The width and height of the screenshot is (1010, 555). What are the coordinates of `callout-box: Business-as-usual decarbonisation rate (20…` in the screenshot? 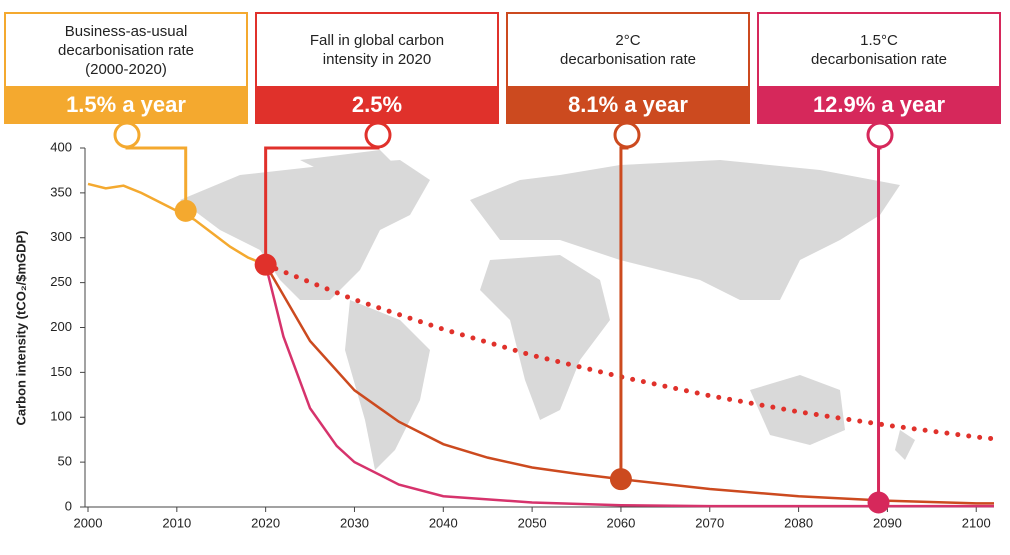 It's located at (126, 68).